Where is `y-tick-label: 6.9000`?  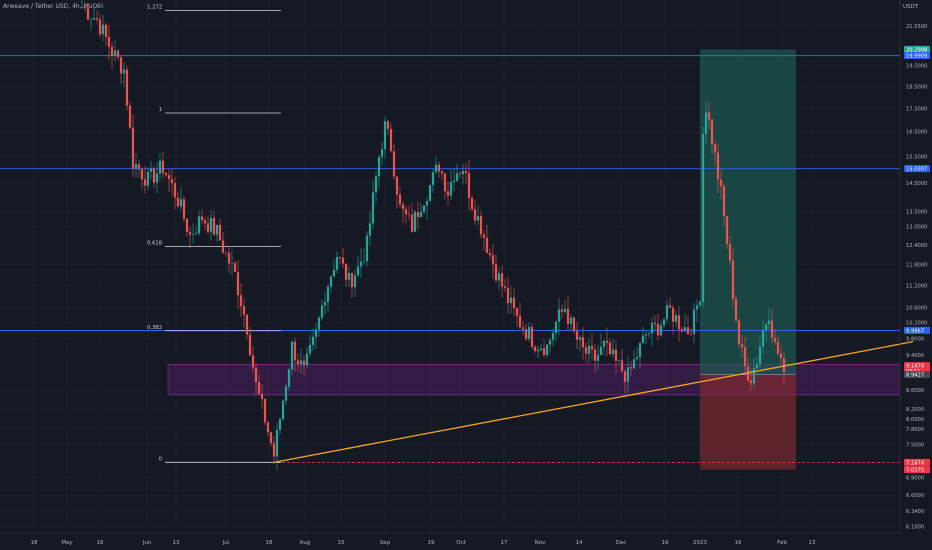 y-tick-label: 6.9000 is located at coordinates (915, 479).